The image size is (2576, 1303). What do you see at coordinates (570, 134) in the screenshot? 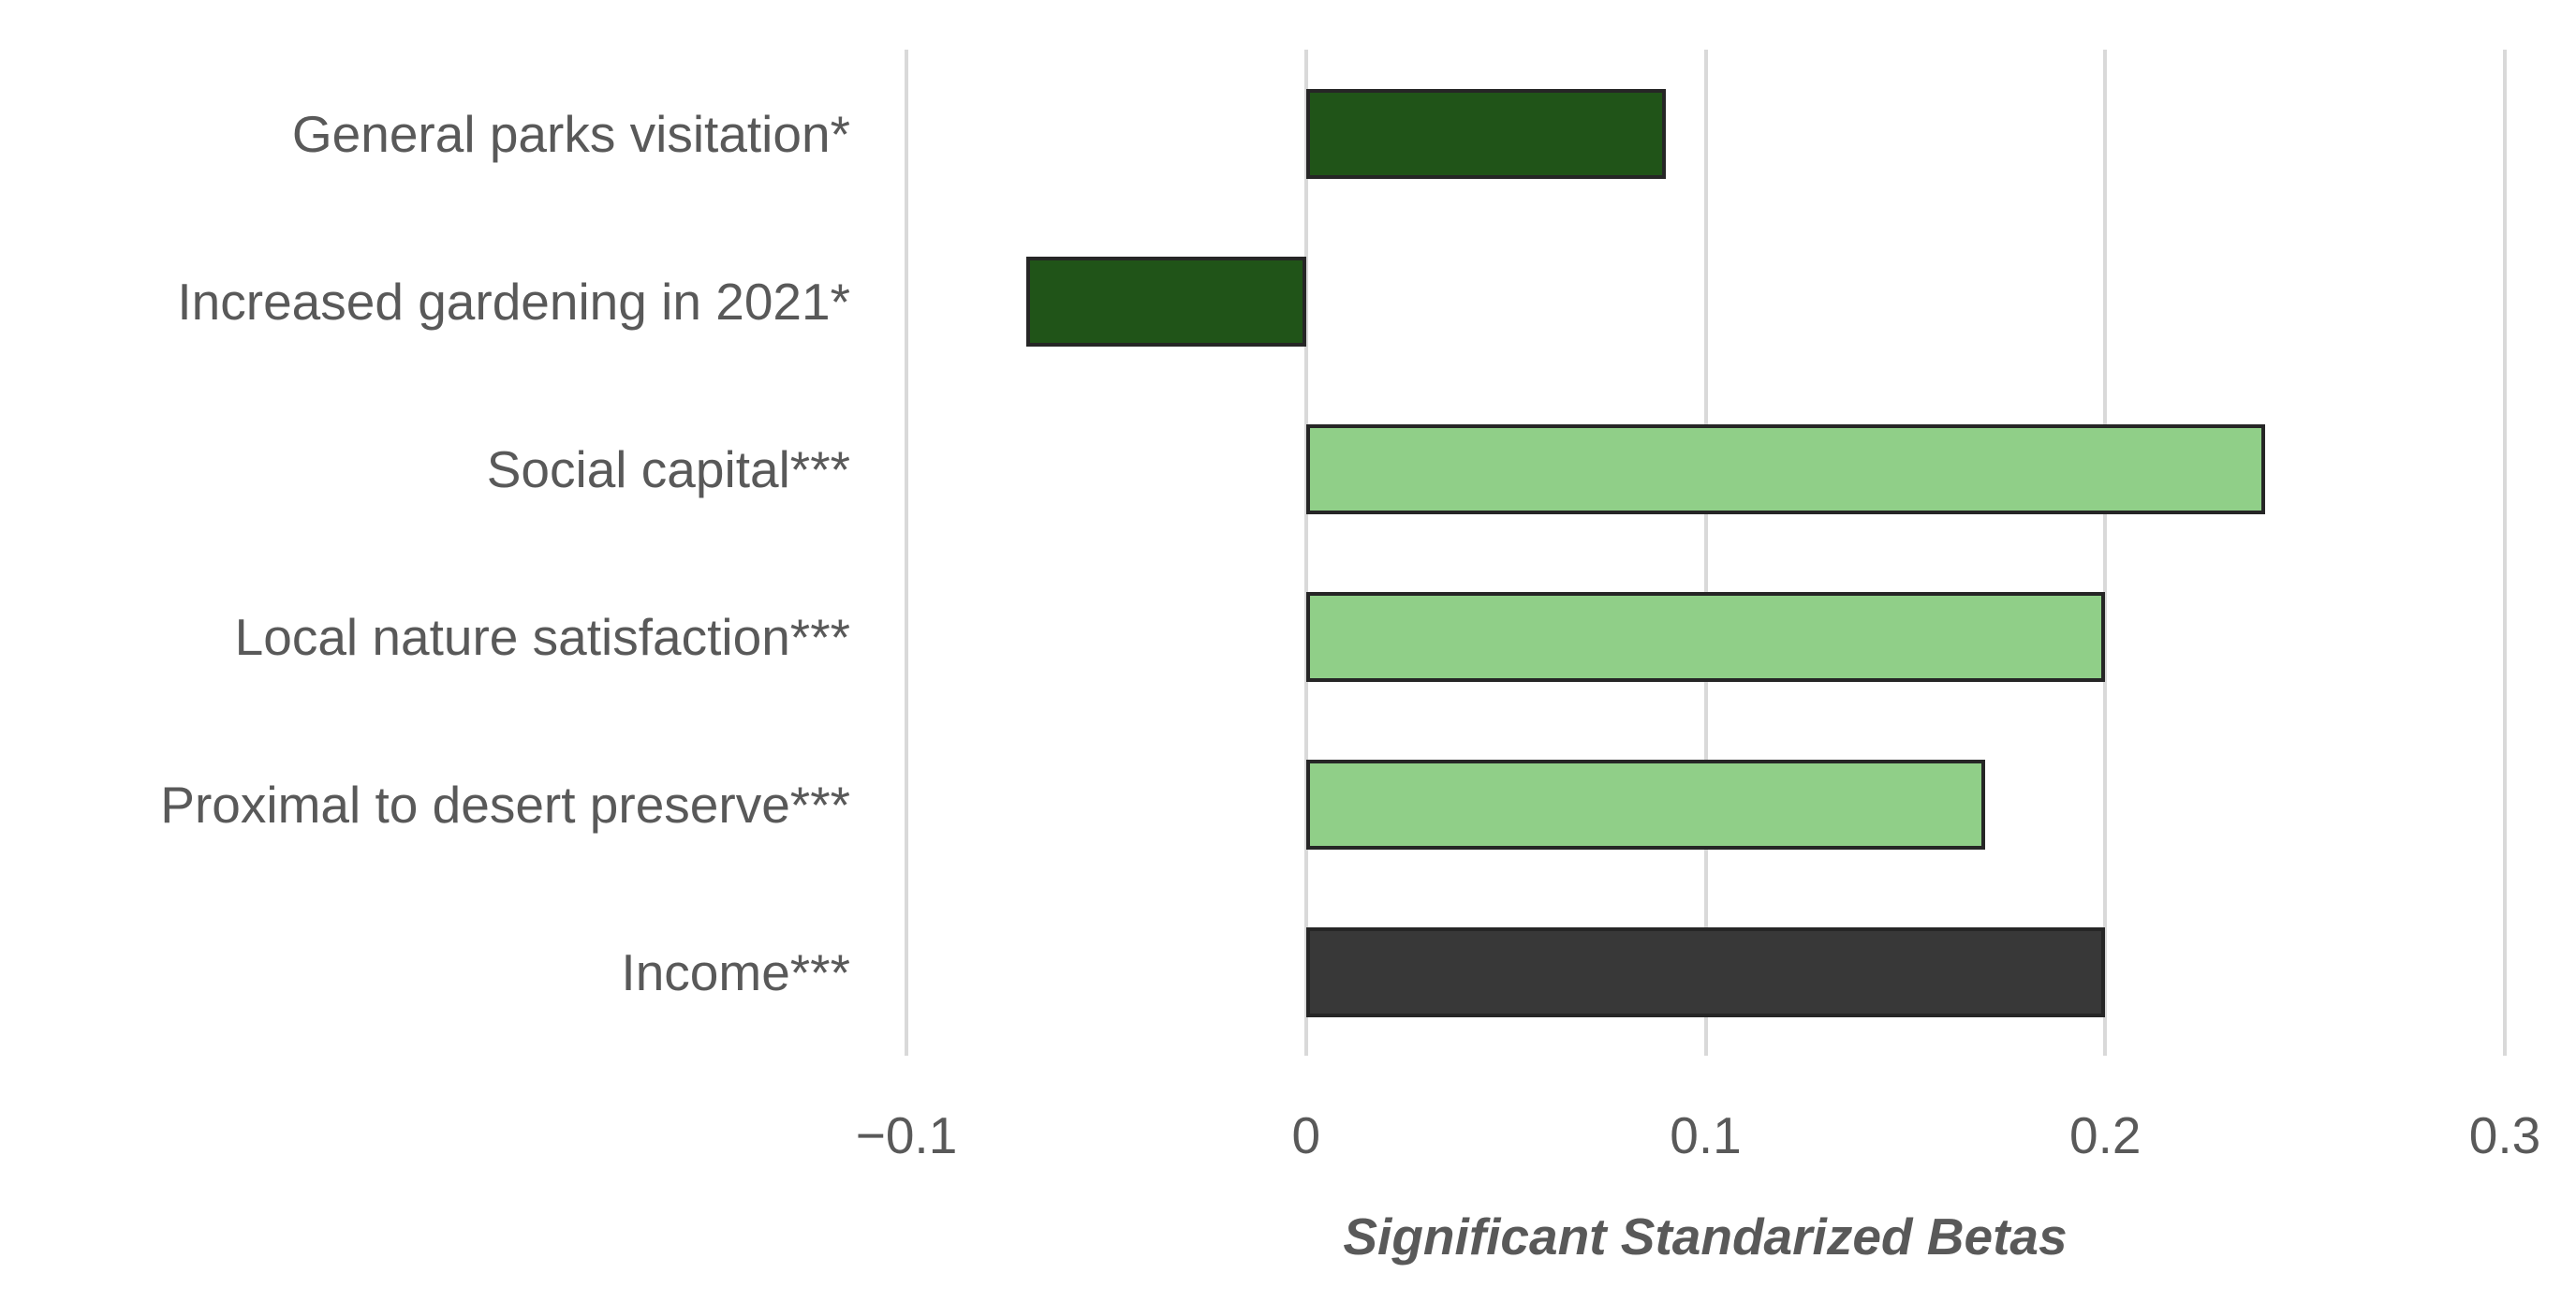
I see `category-label: General parks visitation*` at bounding box center [570, 134].